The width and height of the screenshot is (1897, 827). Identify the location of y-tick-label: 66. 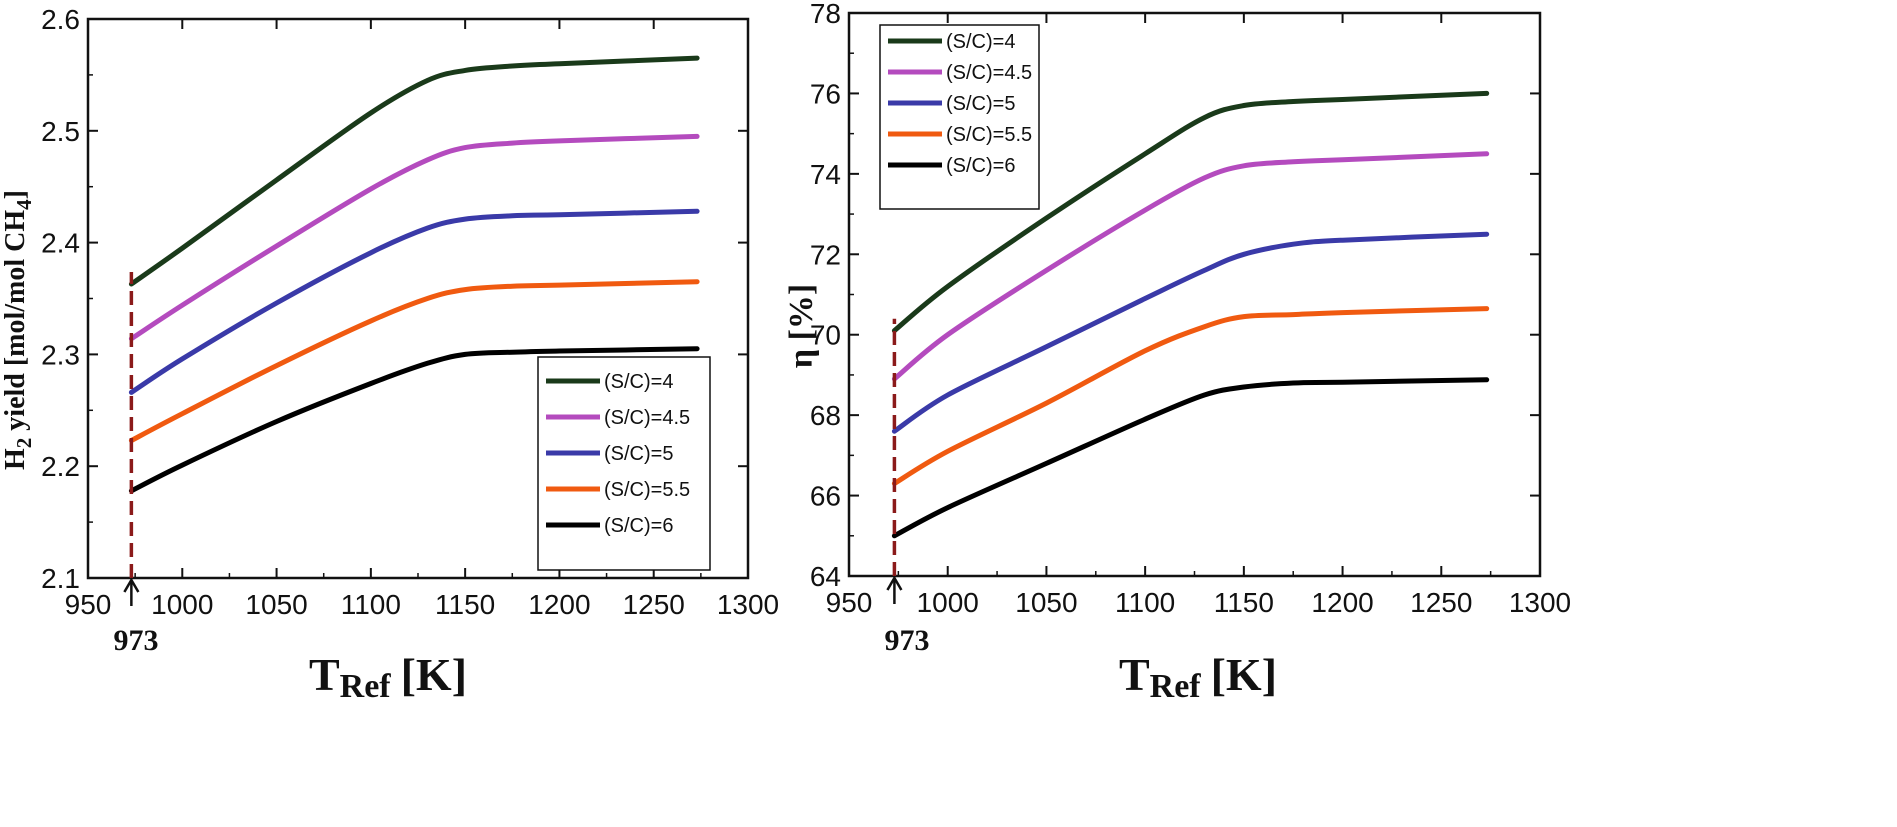
(825, 496).